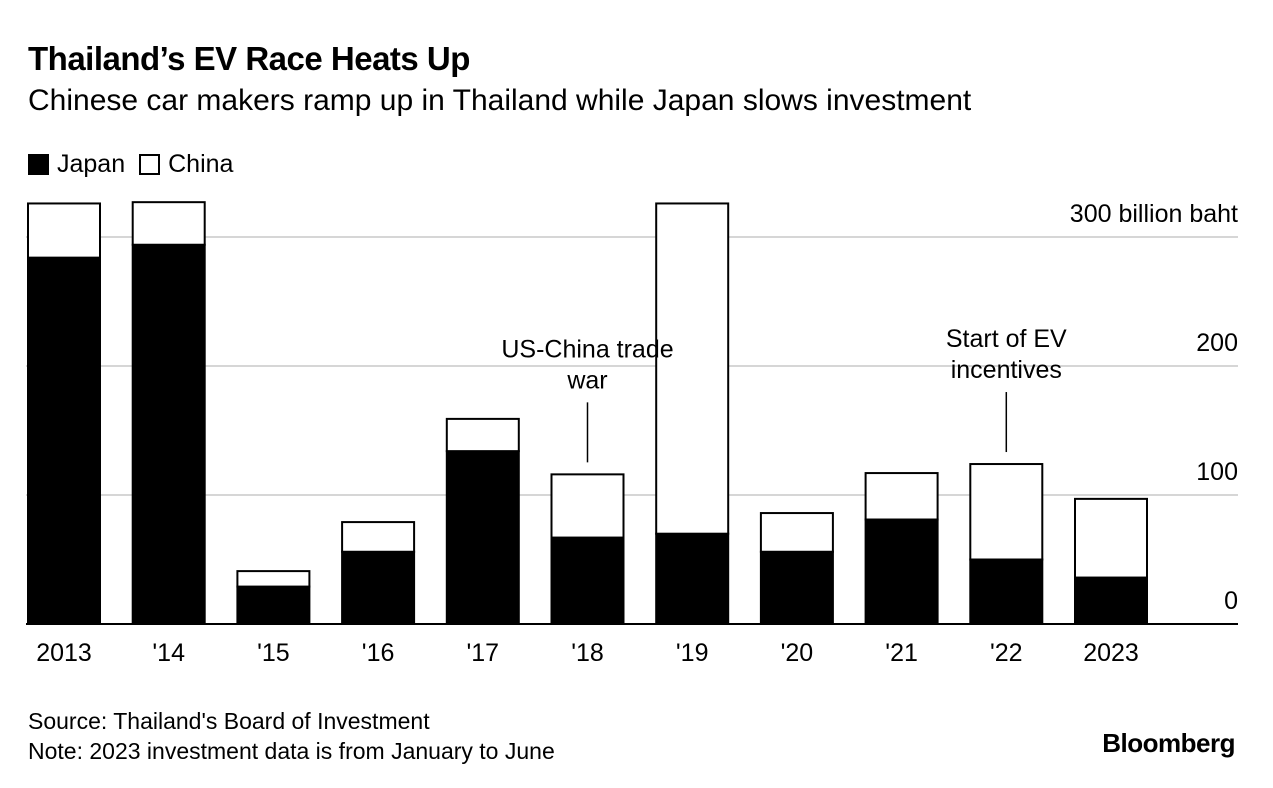 The width and height of the screenshot is (1273, 788). I want to click on source-note: Source: Thailand's Board of Investment, so click(229, 721).